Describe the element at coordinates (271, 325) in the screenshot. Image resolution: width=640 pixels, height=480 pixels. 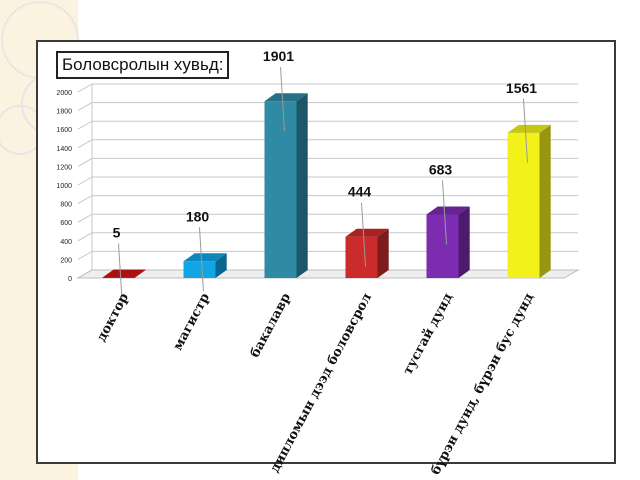
I see `category-label: бакалавр` at that location.